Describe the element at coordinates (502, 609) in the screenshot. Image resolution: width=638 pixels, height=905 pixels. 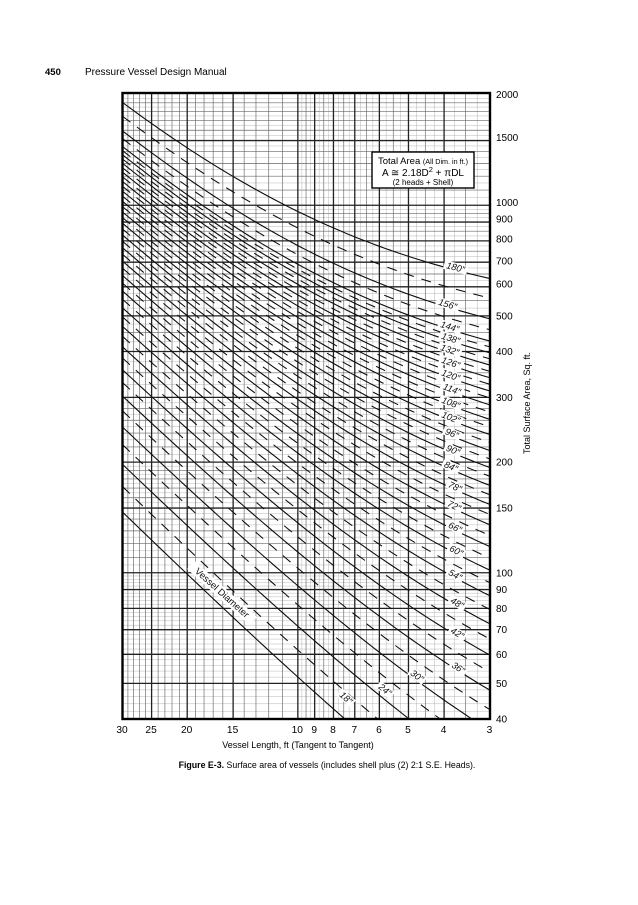
I see `svg-text: 80` at that location.